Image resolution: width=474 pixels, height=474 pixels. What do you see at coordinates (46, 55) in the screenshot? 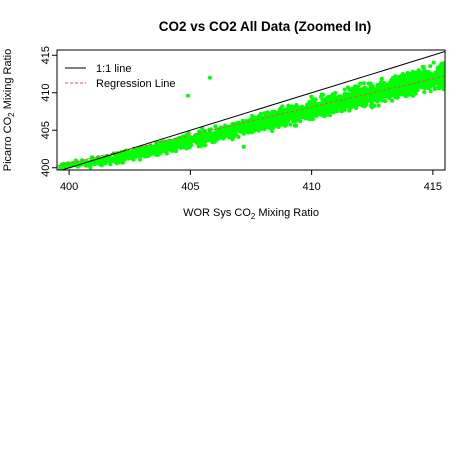
I see `y-tick-label: 415` at bounding box center [46, 55].